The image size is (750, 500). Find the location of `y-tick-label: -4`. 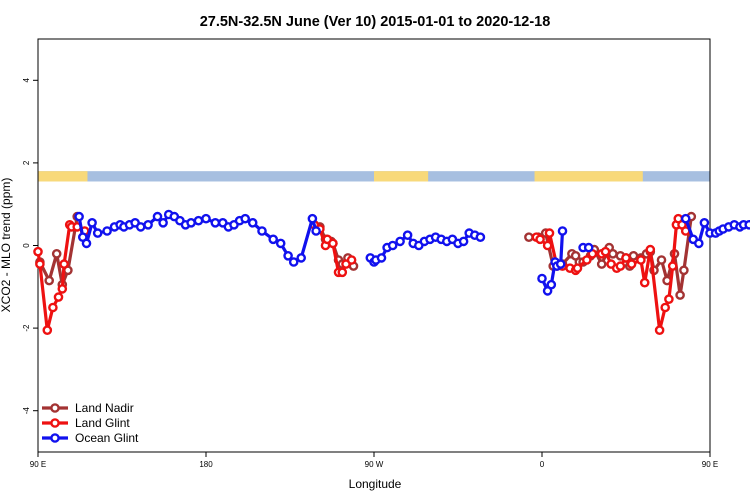

y-tick-label: -4 is located at coordinates (26, 411).